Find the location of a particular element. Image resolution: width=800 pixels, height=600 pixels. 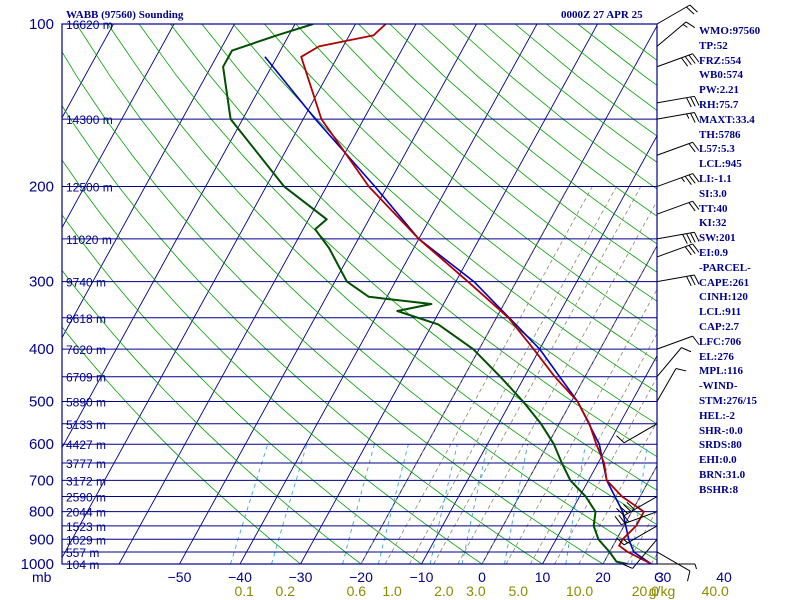

height-label: 4427 m is located at coordinates (86, 445).